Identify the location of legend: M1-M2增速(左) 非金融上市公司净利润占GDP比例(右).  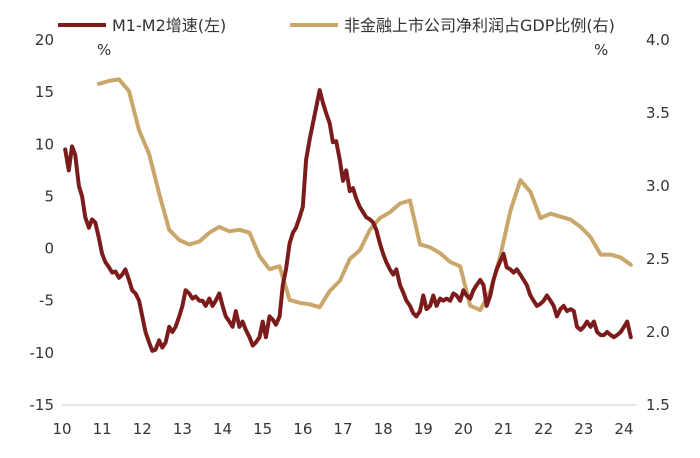
(336, 25).